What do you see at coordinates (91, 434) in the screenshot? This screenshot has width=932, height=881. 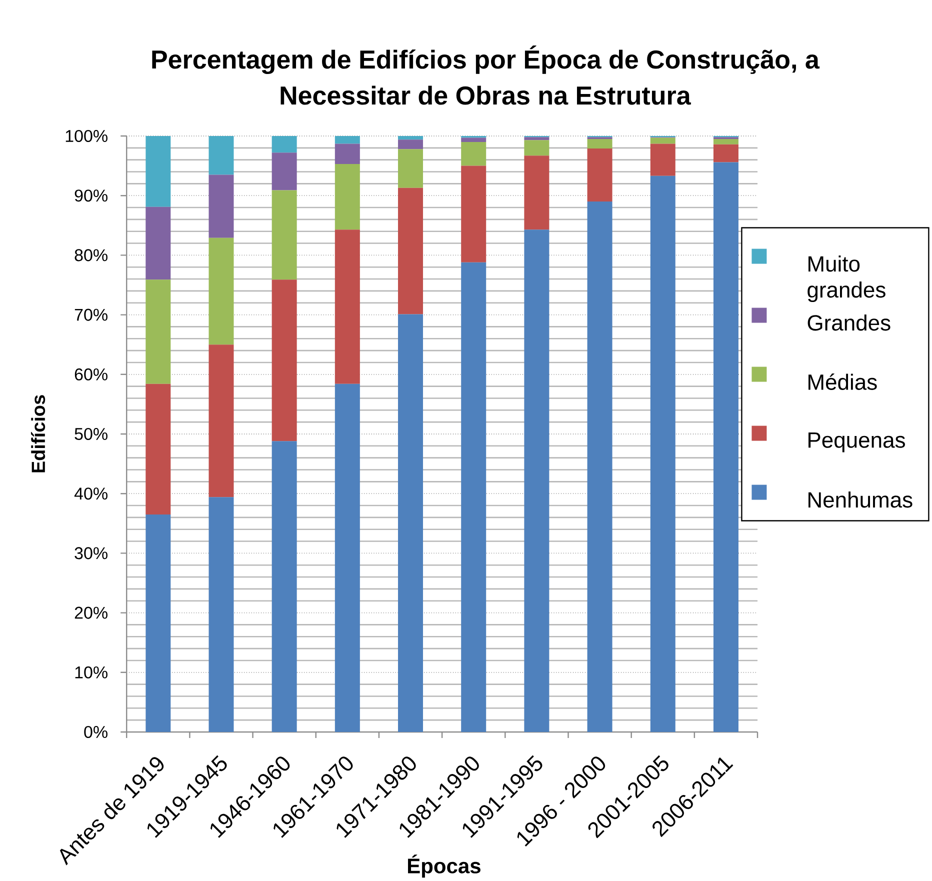 I see `y-tick-label: 50%` at bounding box center [91, 434].